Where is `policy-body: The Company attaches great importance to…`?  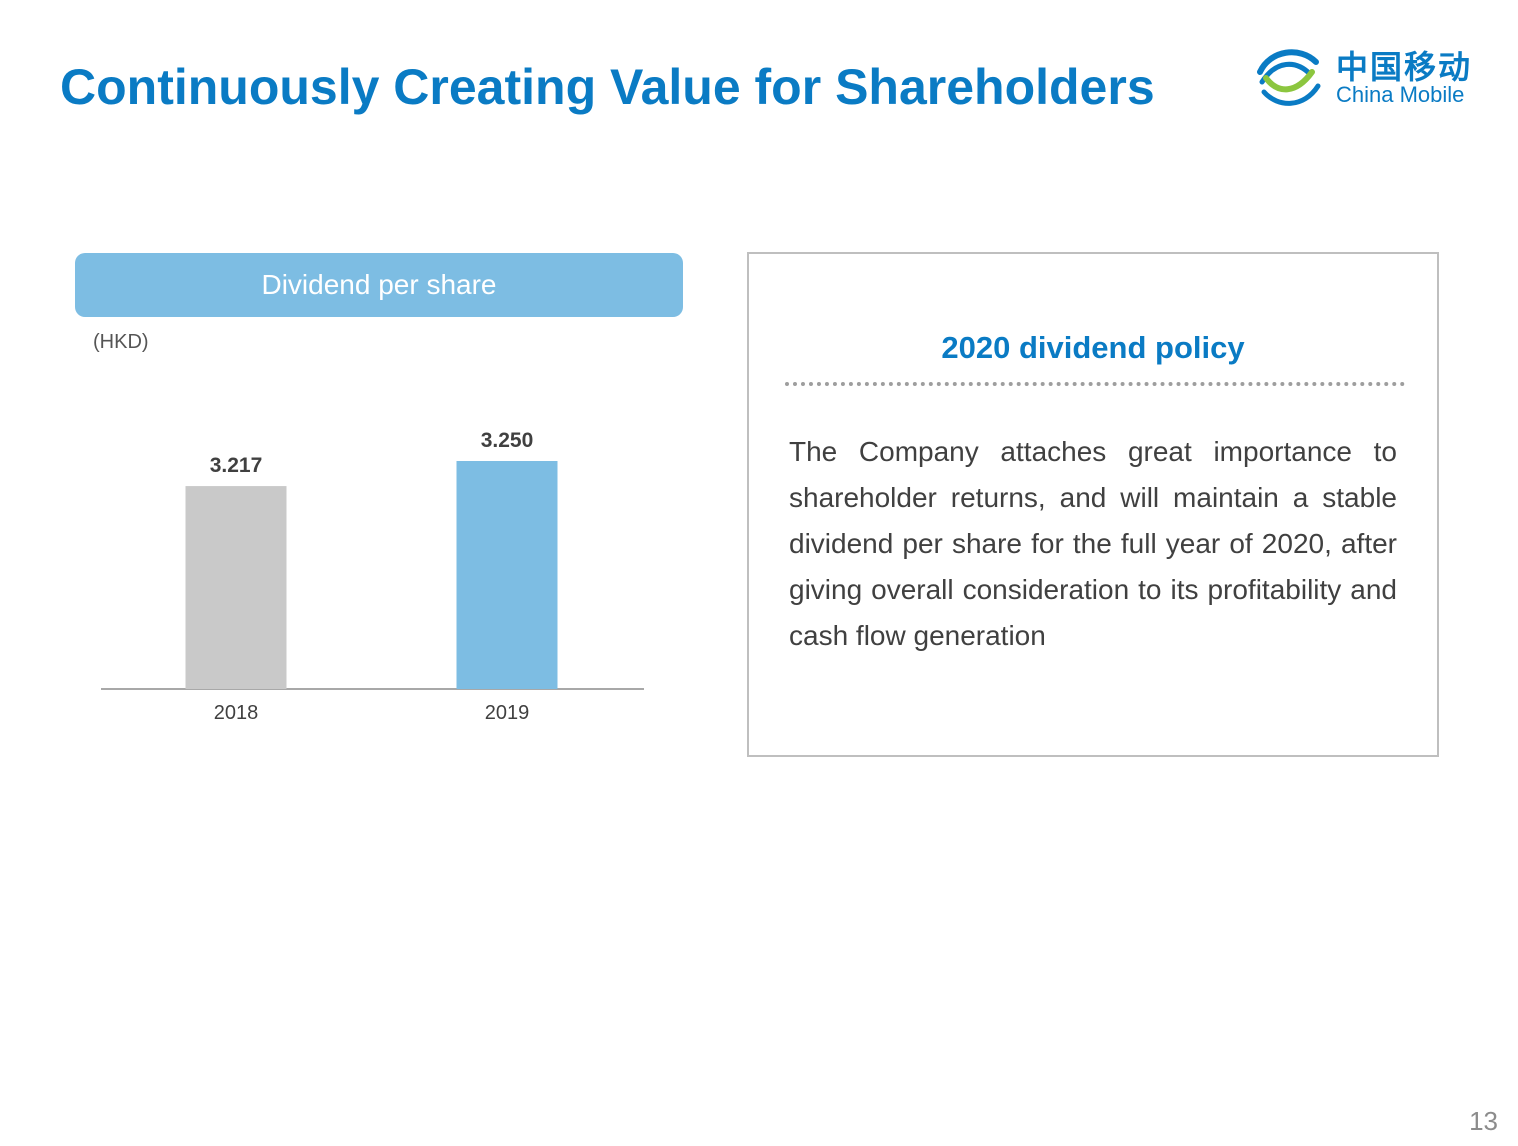 policy-body: The Company attaches great importance to… is located at coordinates (1093, 543).